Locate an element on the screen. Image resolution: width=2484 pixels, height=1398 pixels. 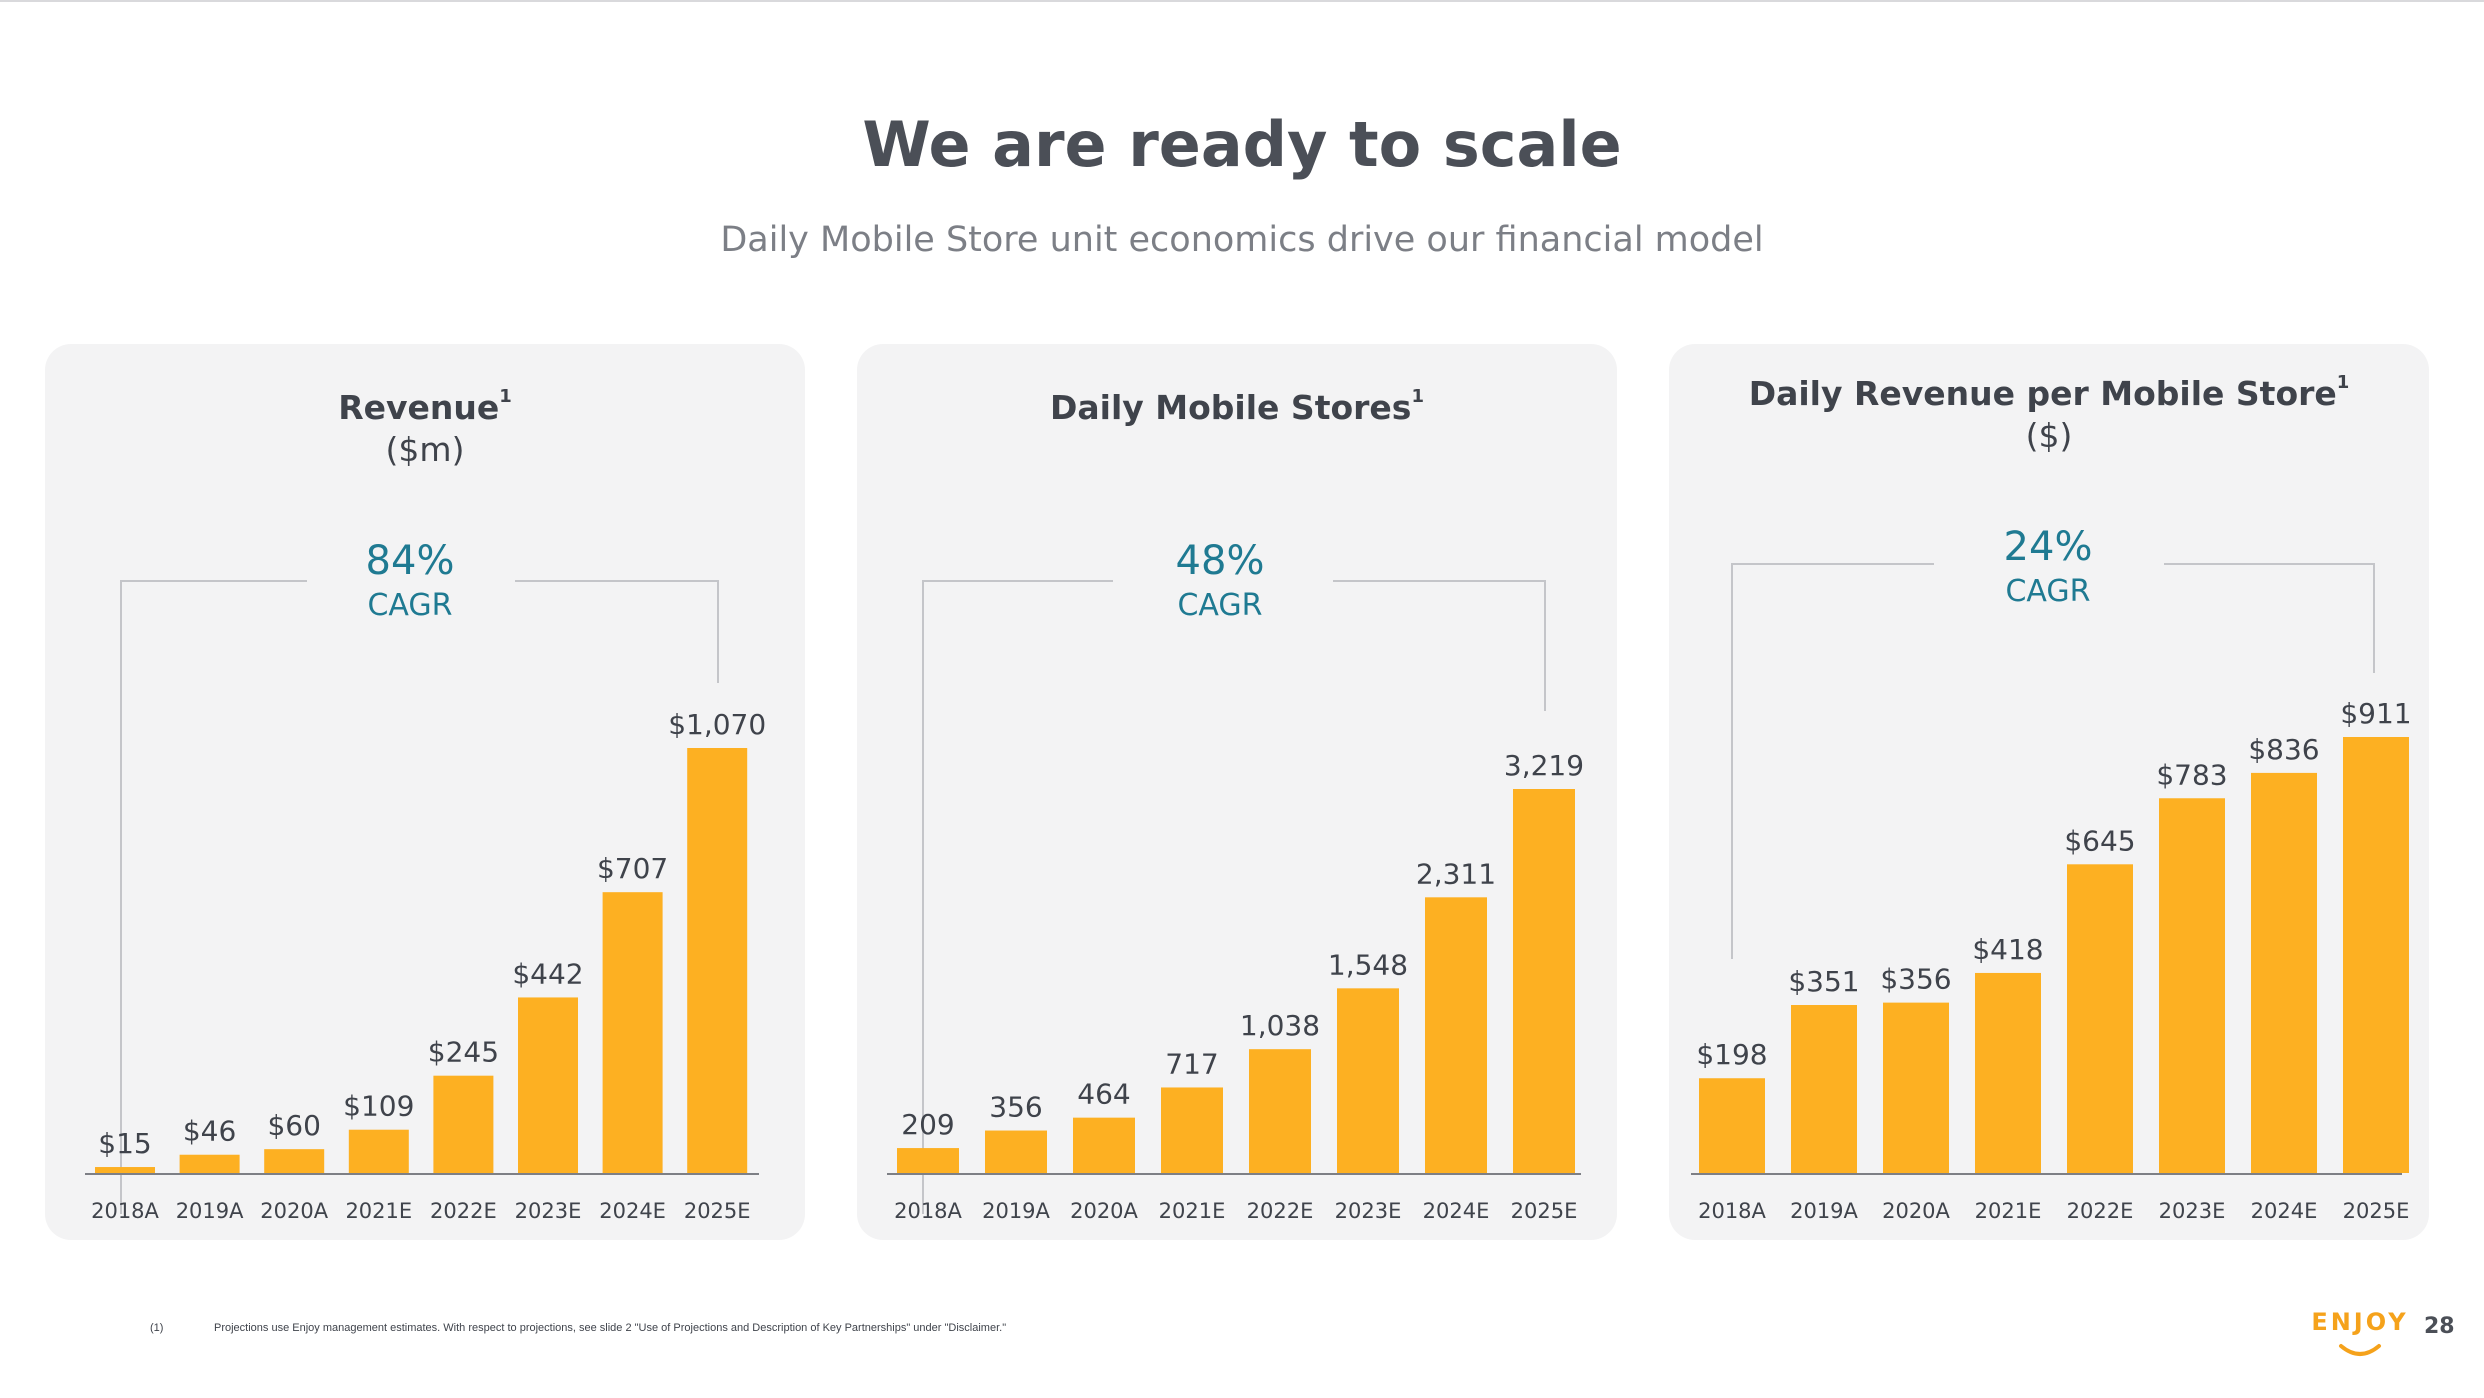
data-label-2024E: $707 is located at coordinates (632, 868).